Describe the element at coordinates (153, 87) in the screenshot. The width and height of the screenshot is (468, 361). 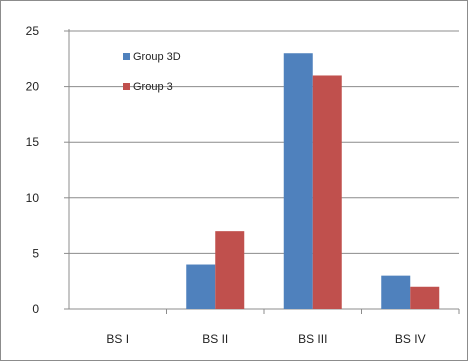
I see `legend-label: Group 3` at that location.